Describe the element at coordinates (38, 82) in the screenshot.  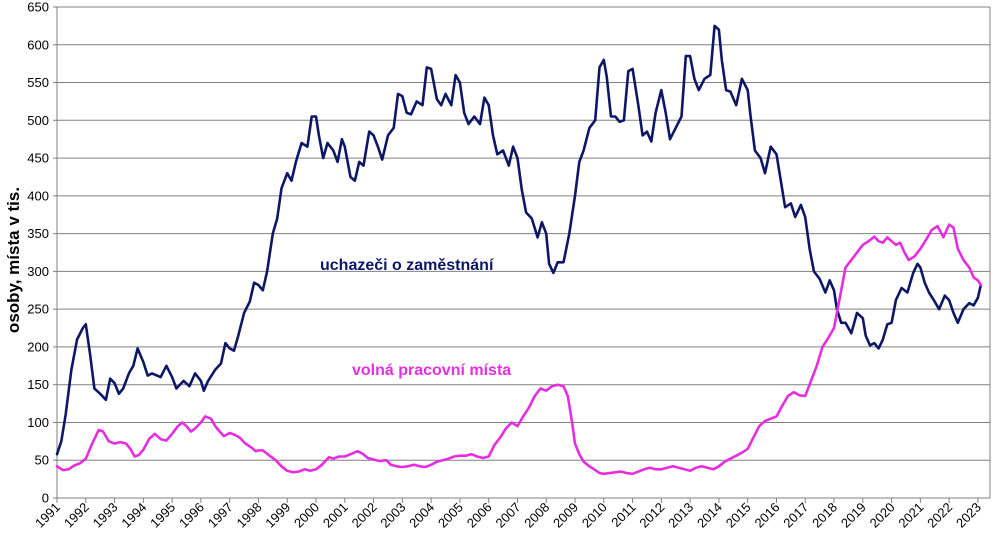
I see `y-tick-label: 550` at that location.